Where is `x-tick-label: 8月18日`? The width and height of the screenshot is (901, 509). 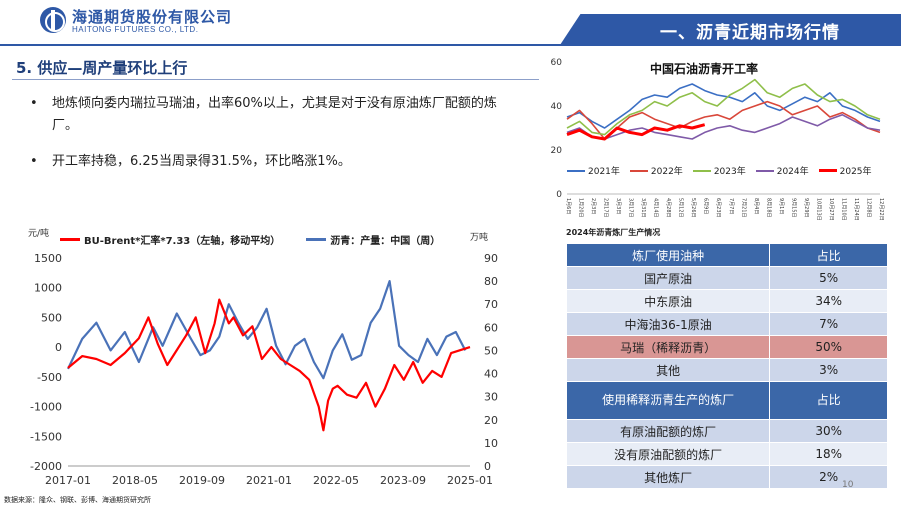
x-tick-label: 8月18日 is located at coordinates (768, 208).